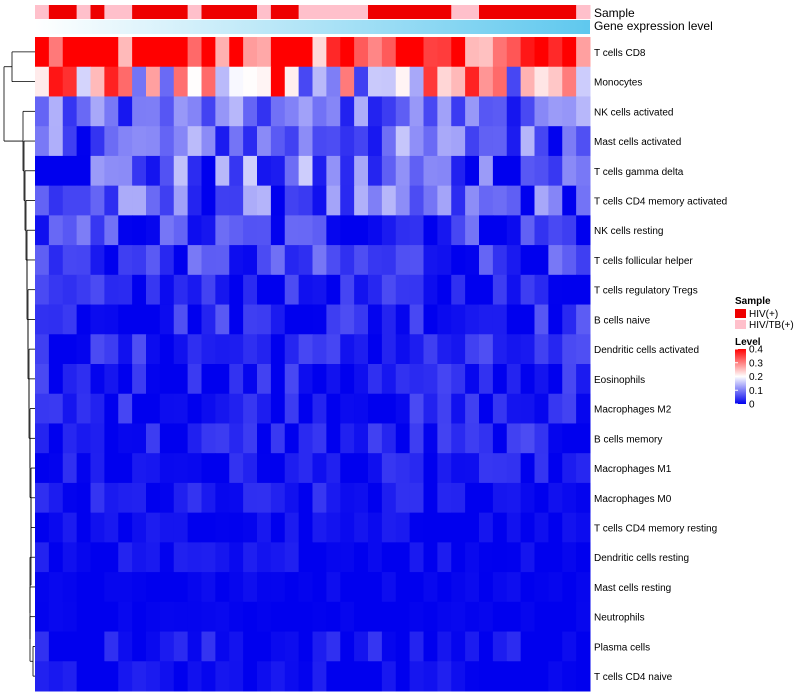  I want to click on legend-tick-label: 0.3, so click(756, 363).